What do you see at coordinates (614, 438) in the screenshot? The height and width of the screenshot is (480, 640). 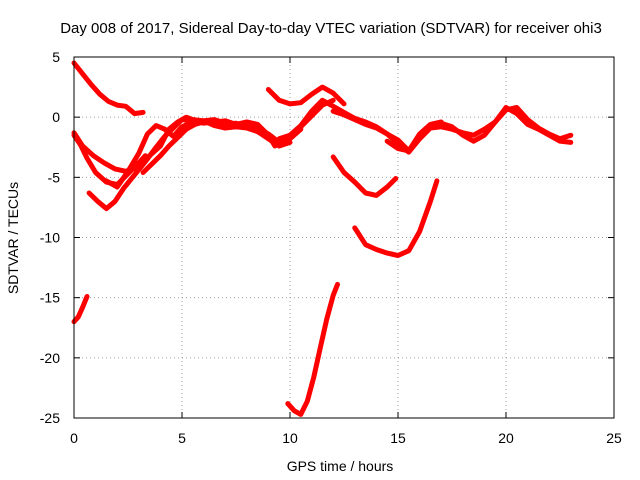 I see `x-tick-label: 25` at bounding box center [614, 438].